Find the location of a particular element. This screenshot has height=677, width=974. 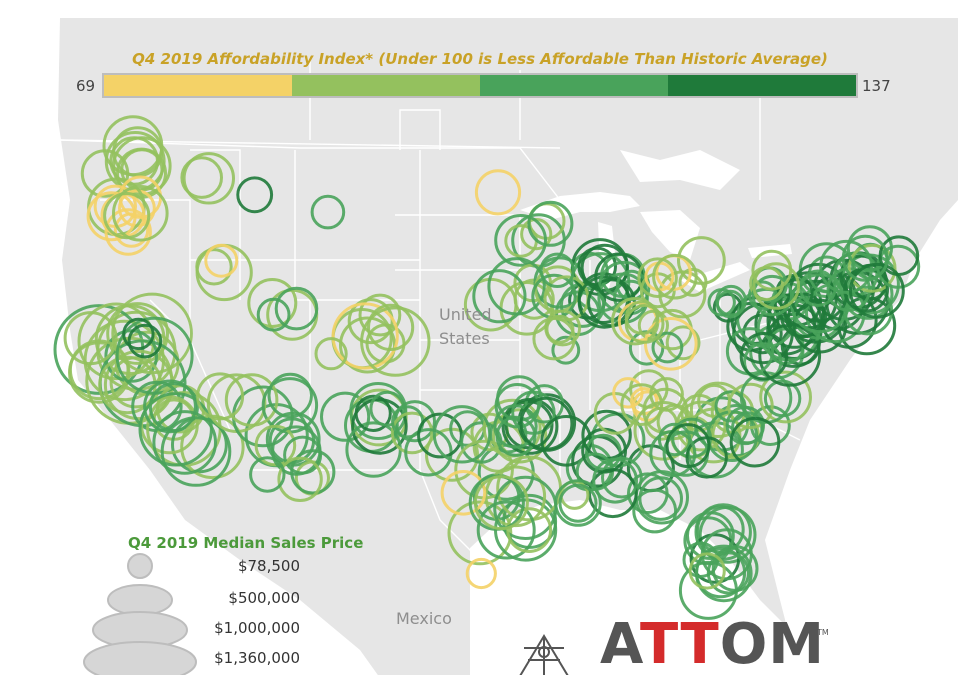

scale-segment-most-affordable is located at coordinates (762, 85).